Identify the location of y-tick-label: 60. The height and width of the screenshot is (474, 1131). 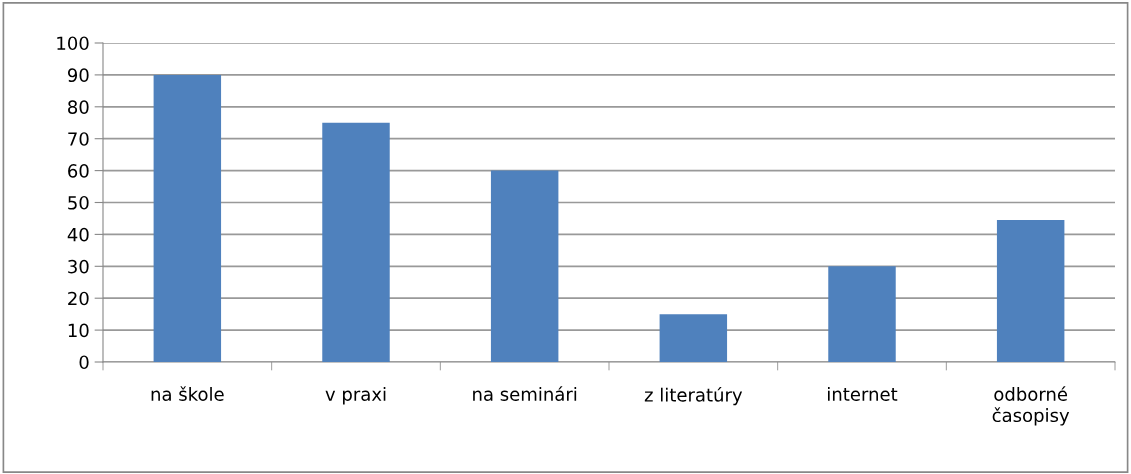
(78, 171).